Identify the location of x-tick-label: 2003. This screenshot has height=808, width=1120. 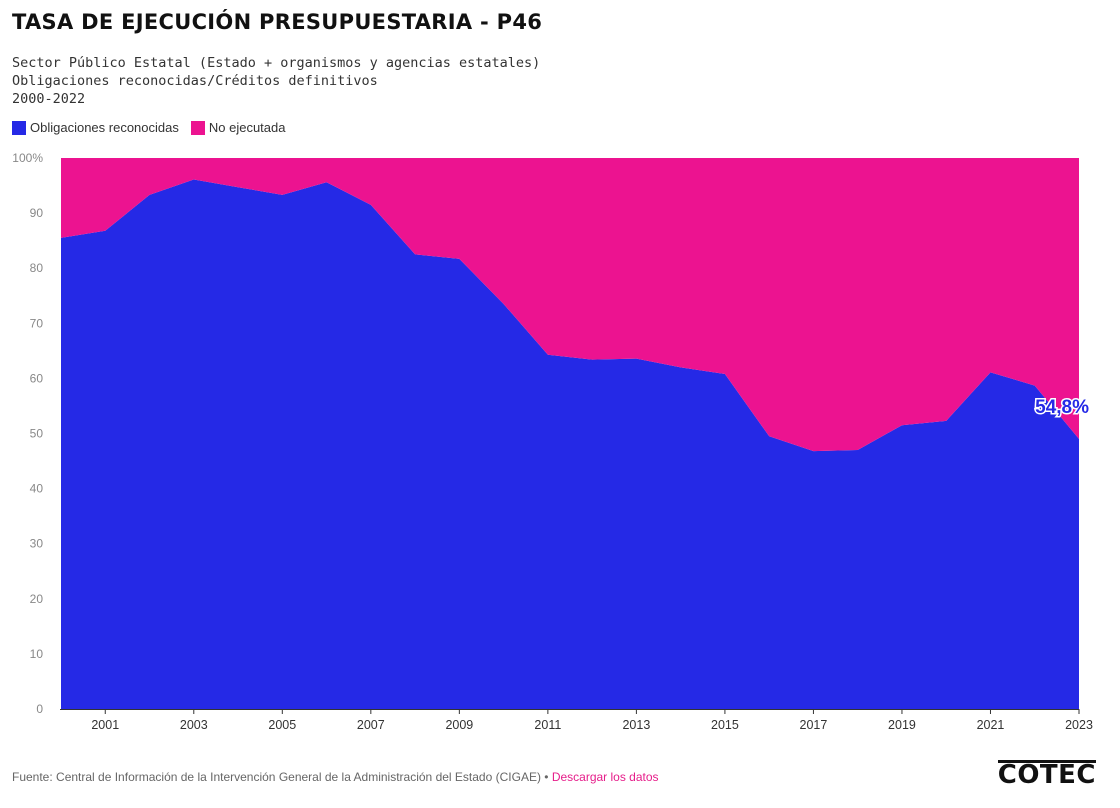
(194, 725).